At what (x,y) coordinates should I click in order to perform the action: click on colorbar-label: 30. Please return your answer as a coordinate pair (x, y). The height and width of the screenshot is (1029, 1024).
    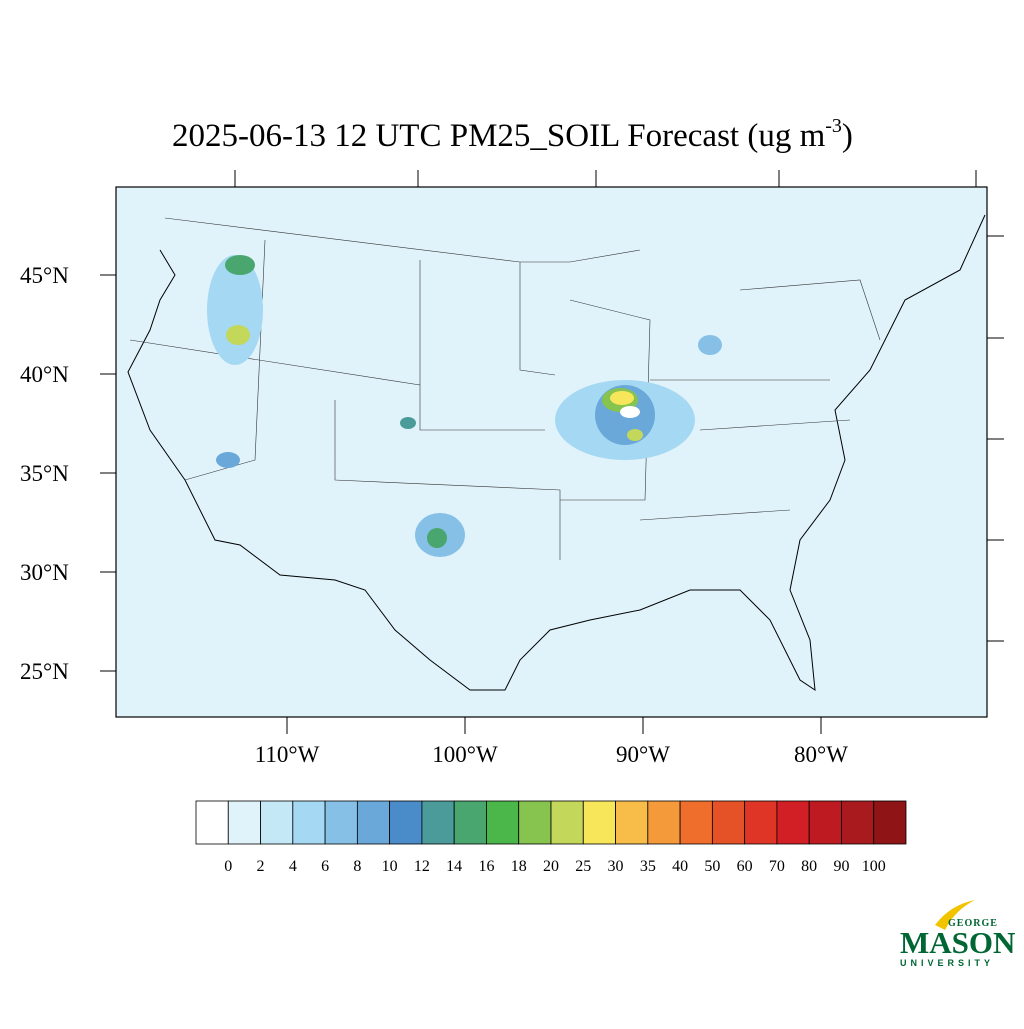
    Looking at the image, I should click on (616, 866).